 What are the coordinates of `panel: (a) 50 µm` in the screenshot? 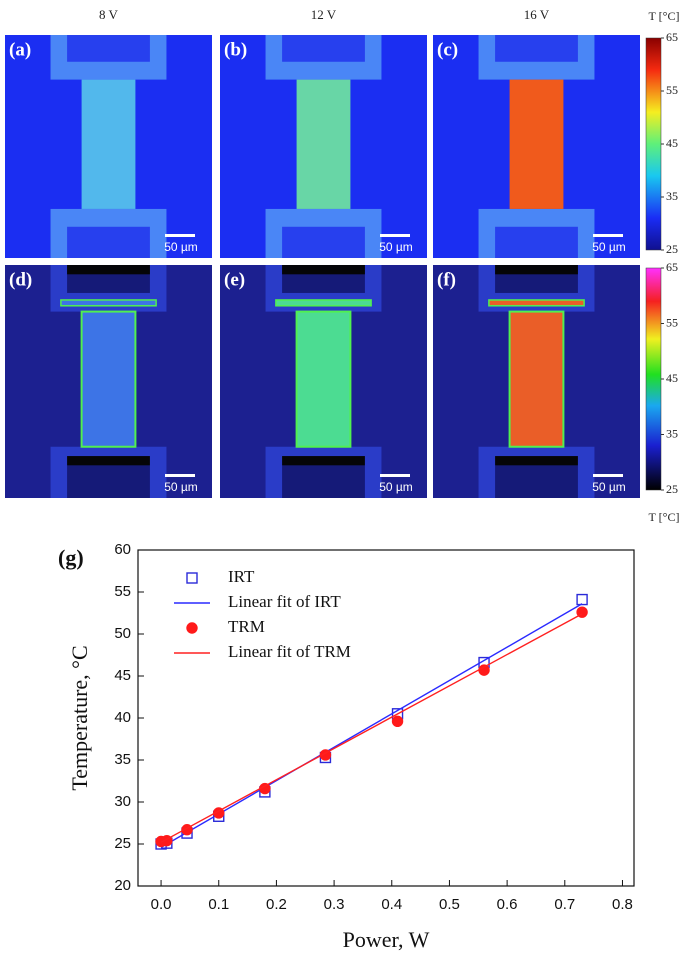 It's located at (108, 146).